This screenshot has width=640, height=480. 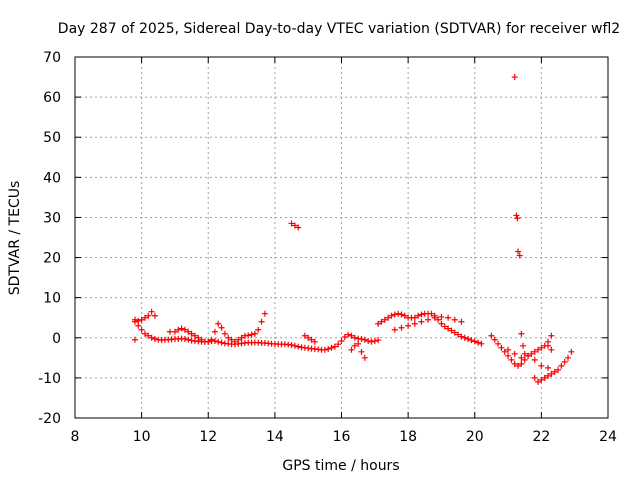 I want to click on y-tick-label: 70, so click(x=52, y=58).